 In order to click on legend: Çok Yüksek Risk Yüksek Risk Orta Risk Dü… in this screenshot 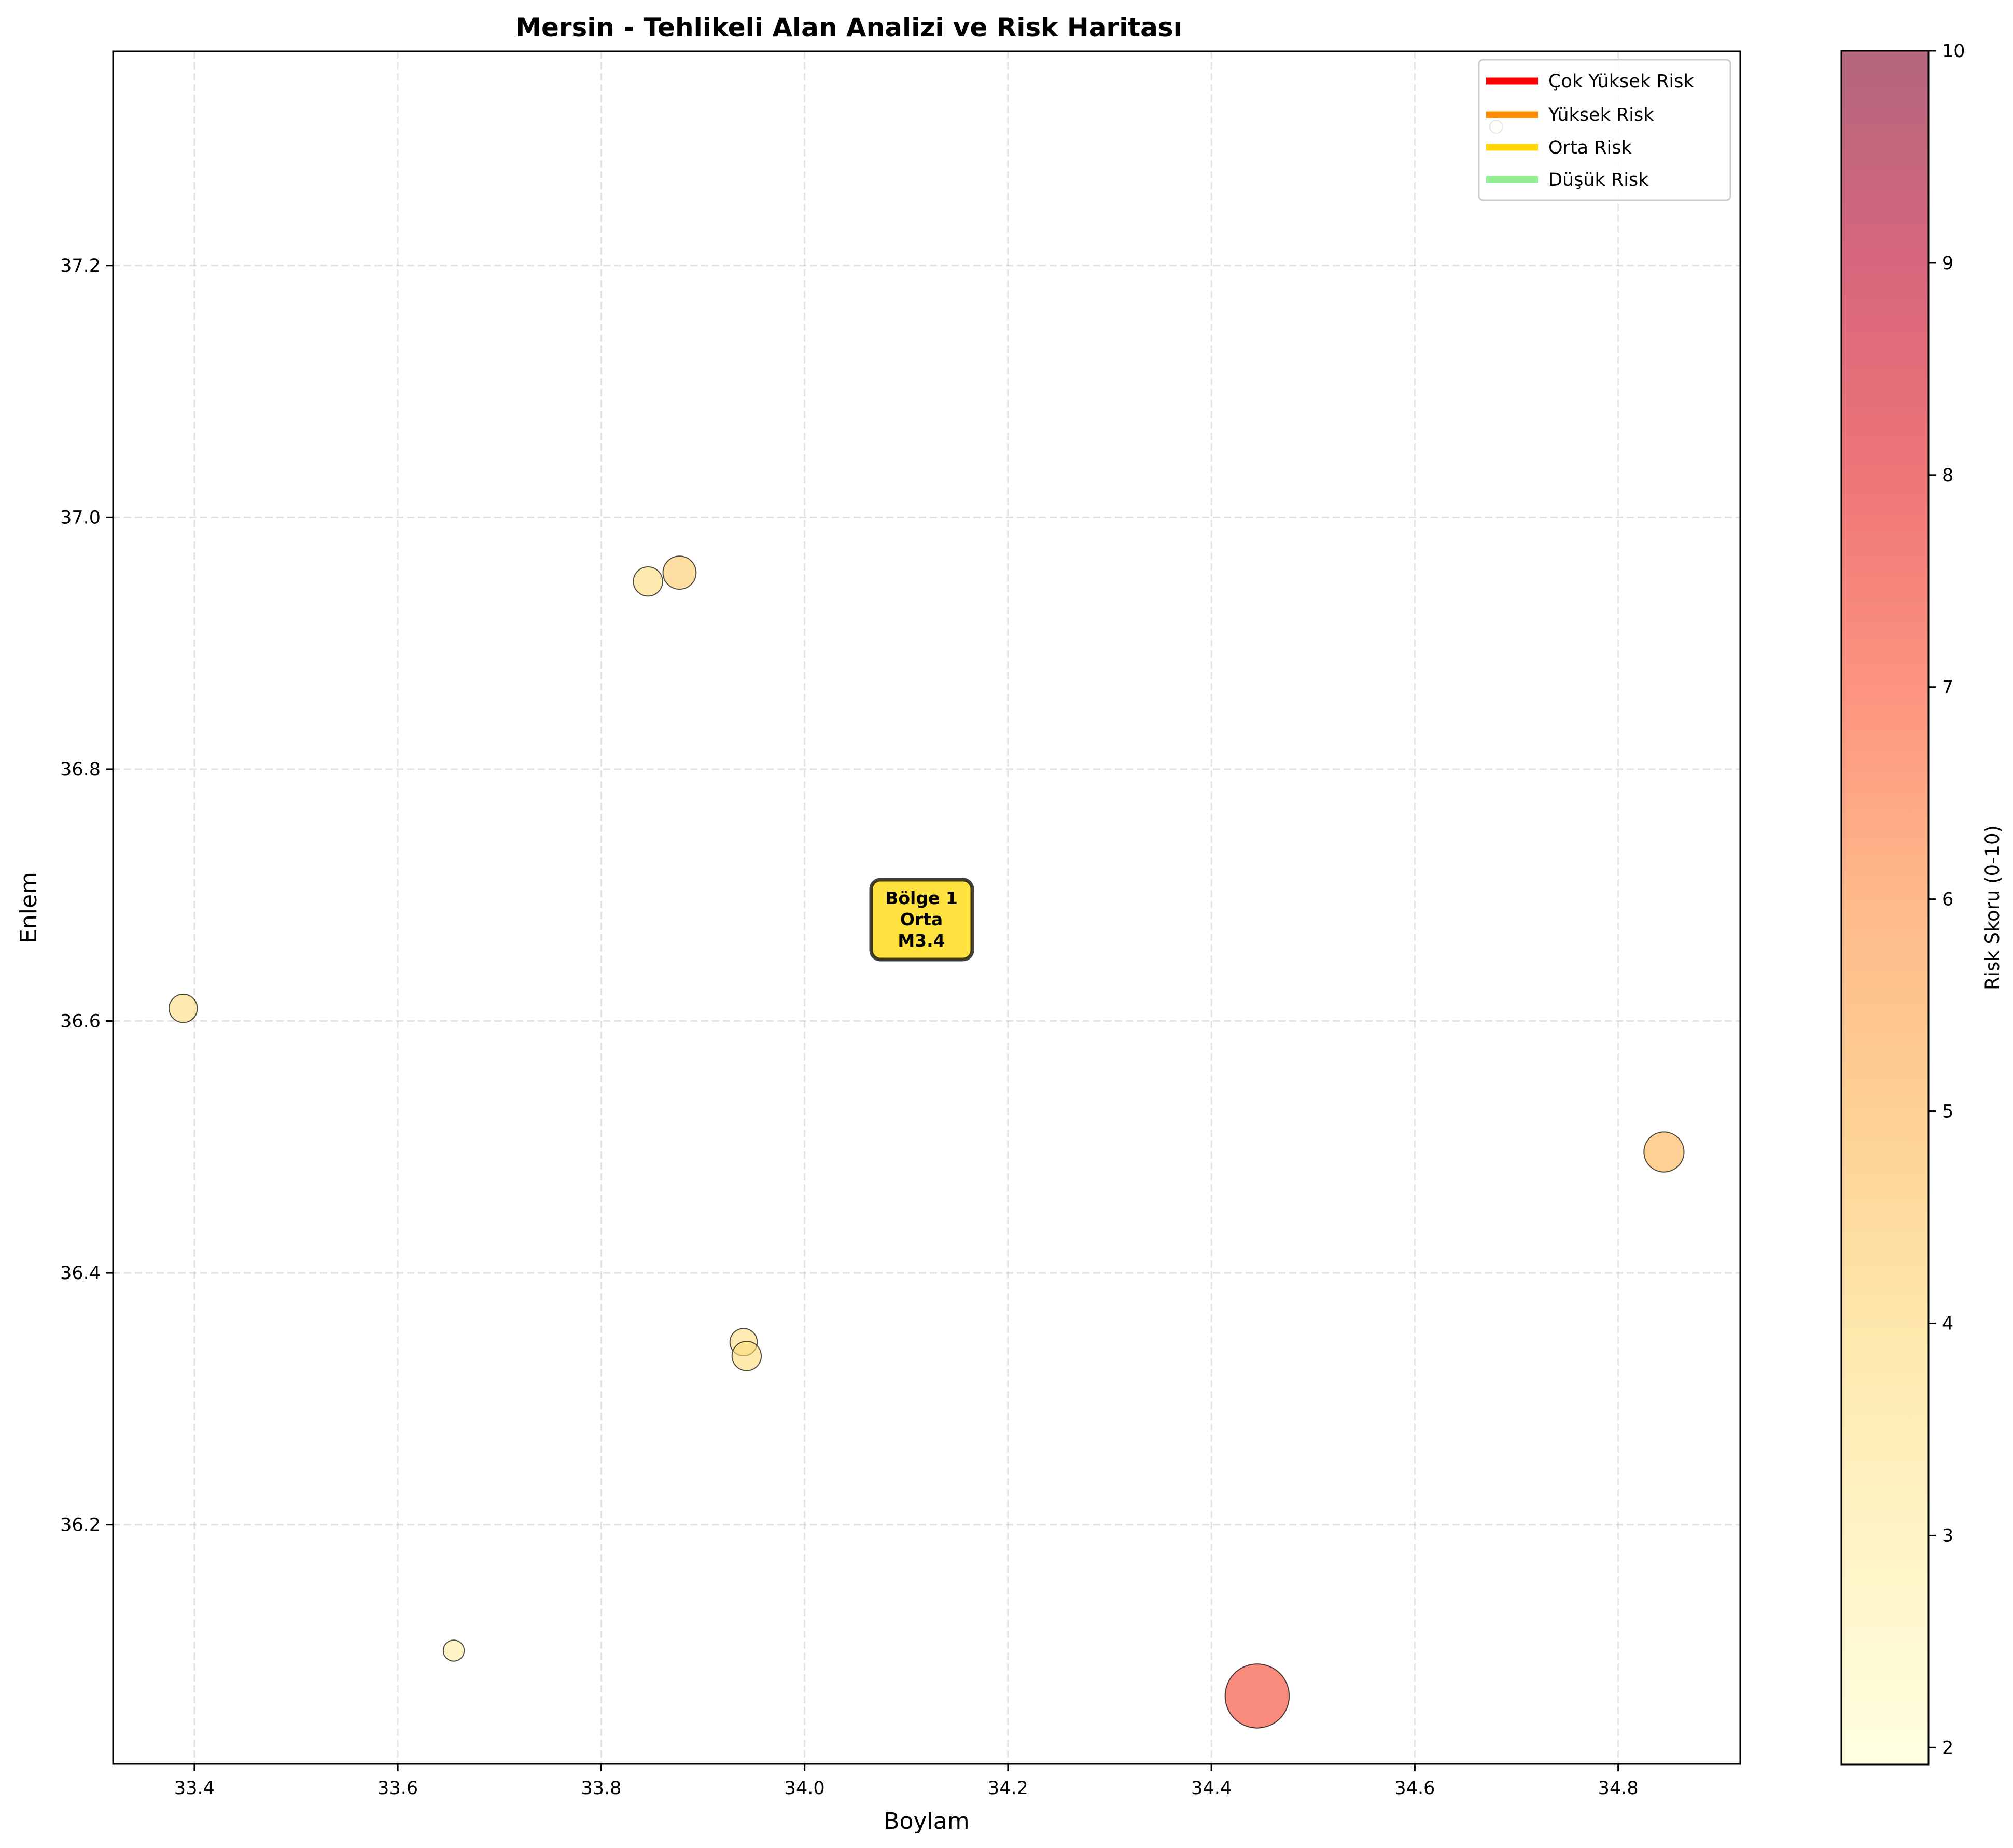, I will do `click(1605, 130)`.